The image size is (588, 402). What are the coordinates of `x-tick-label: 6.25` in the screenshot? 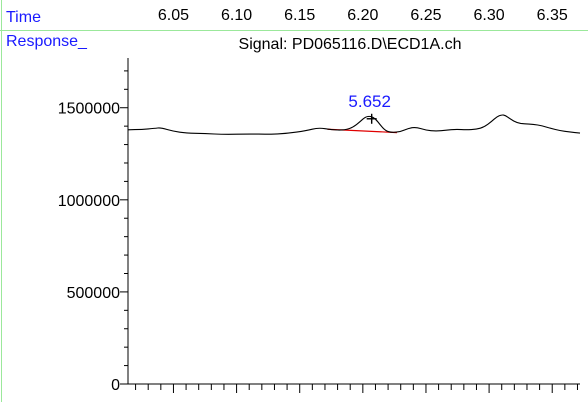 It's located at (425, 15).